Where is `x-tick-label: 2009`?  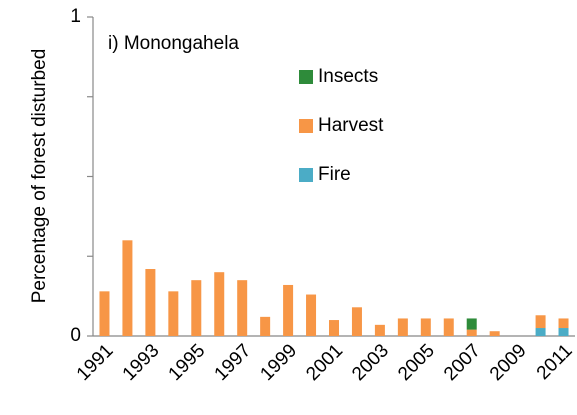 x-tick-label: 2009 is located at coordinates (508, 362).